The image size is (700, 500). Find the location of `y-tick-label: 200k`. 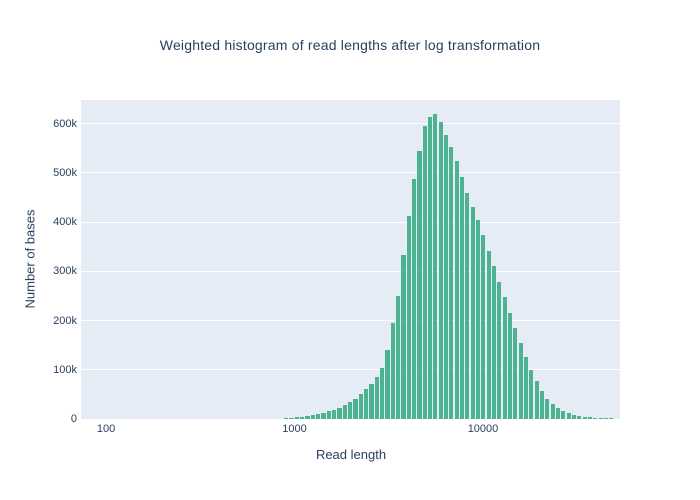

y-tick-label: 200k is located at coordinates (65, 320).